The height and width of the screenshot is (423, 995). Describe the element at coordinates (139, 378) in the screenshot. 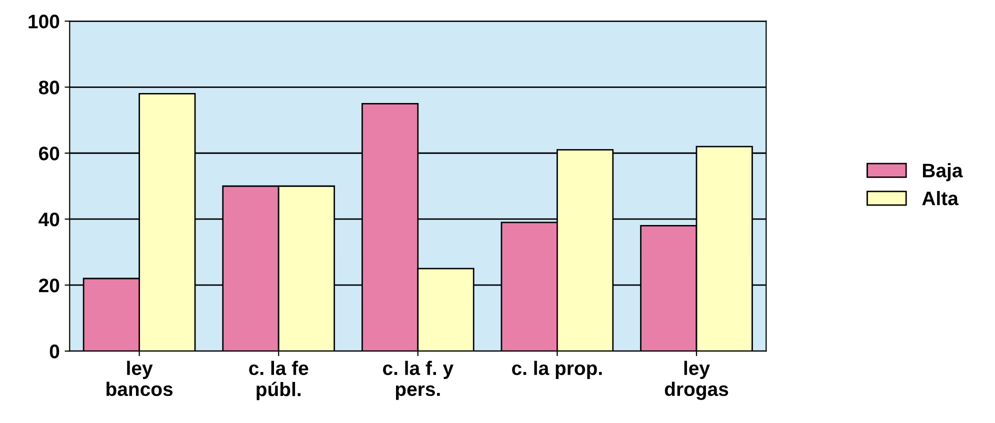

I see `x-tick-label: ley bancos` at that location.